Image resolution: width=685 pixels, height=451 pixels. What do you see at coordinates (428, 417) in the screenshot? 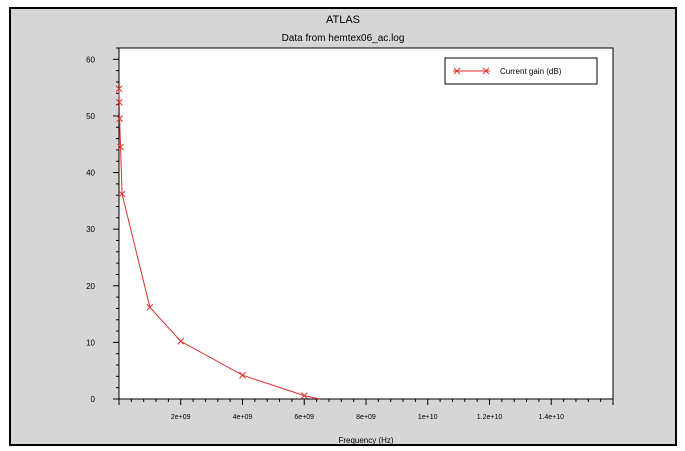
I see `x-tick-label: 1e+10` at bounding box center [428, 417].